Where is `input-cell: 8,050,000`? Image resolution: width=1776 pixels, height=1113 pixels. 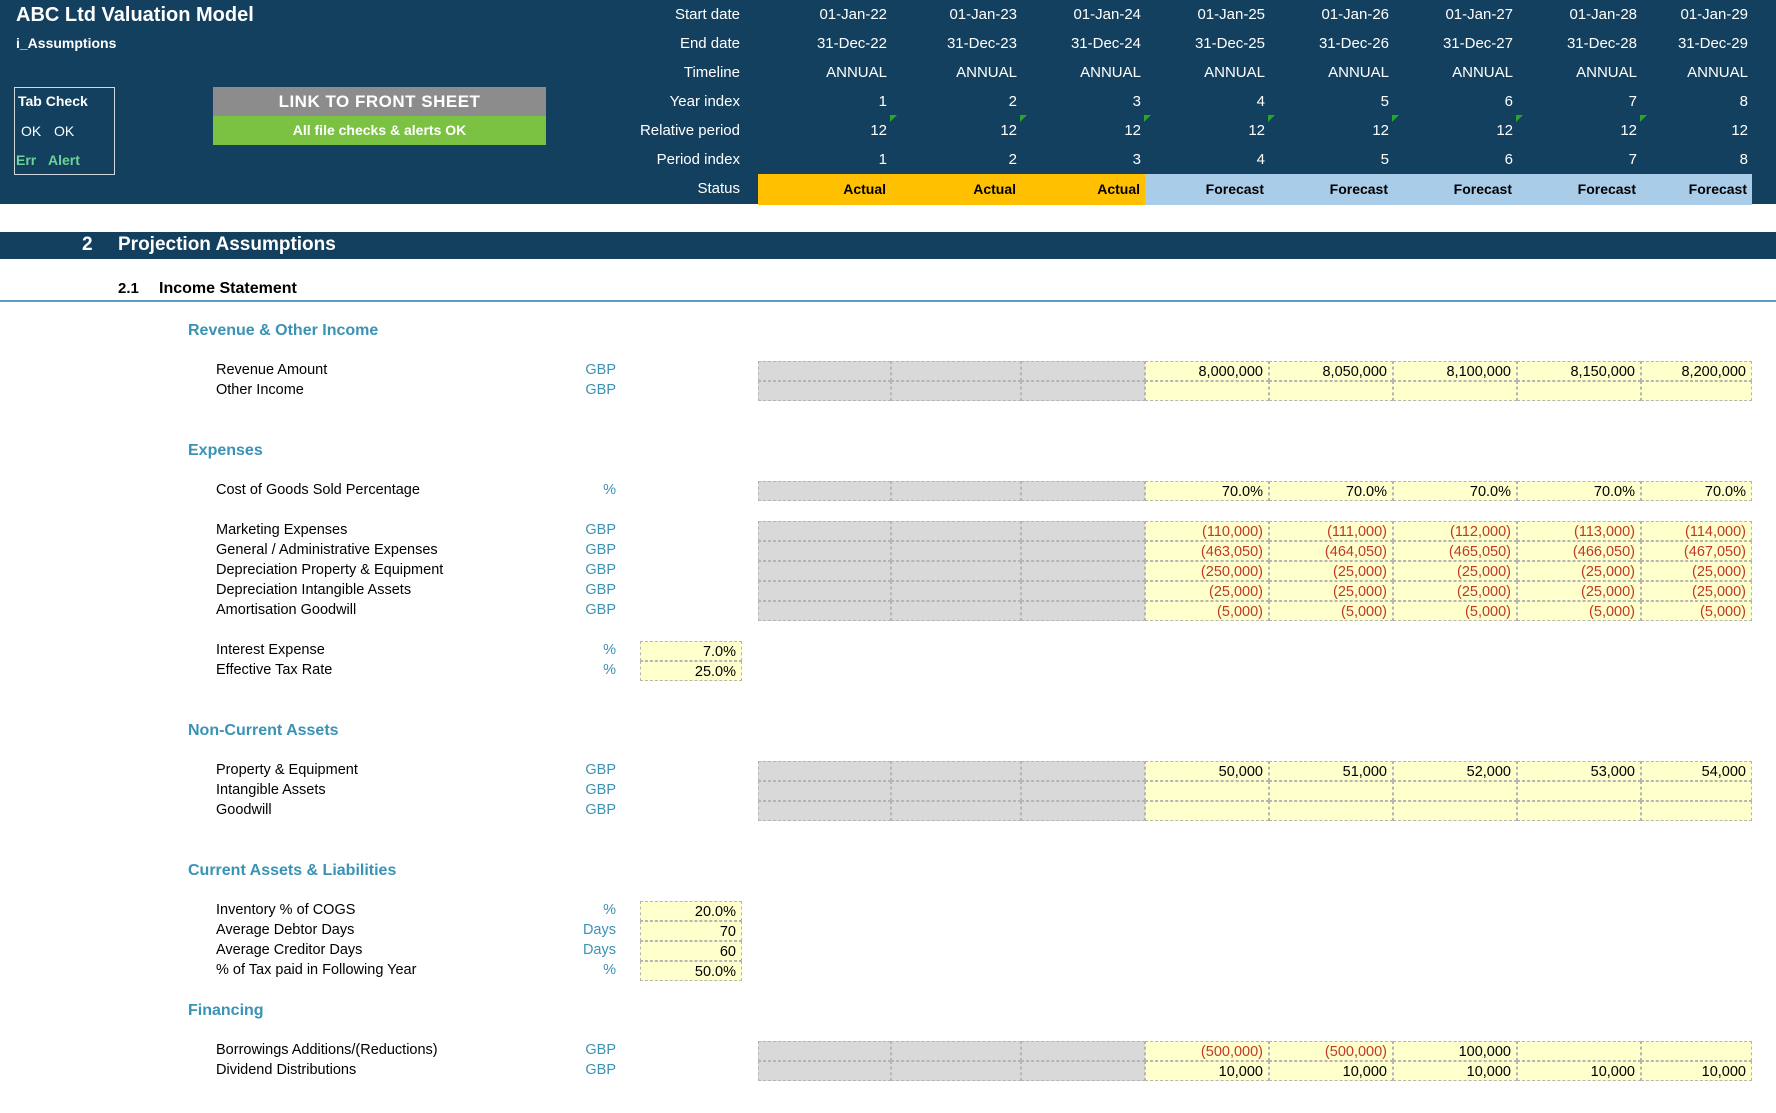
input-cell: 8,050,000 is located at coordinates (1331, 371).